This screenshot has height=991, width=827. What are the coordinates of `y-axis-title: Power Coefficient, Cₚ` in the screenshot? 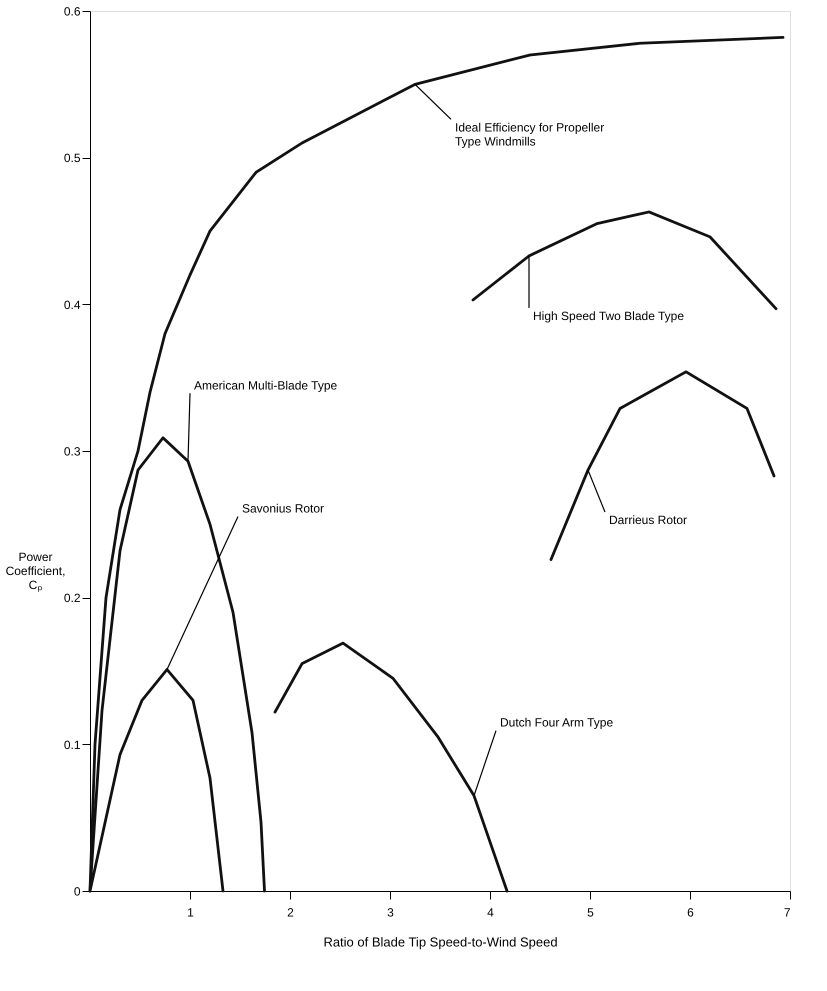 It's located at (36, 571).